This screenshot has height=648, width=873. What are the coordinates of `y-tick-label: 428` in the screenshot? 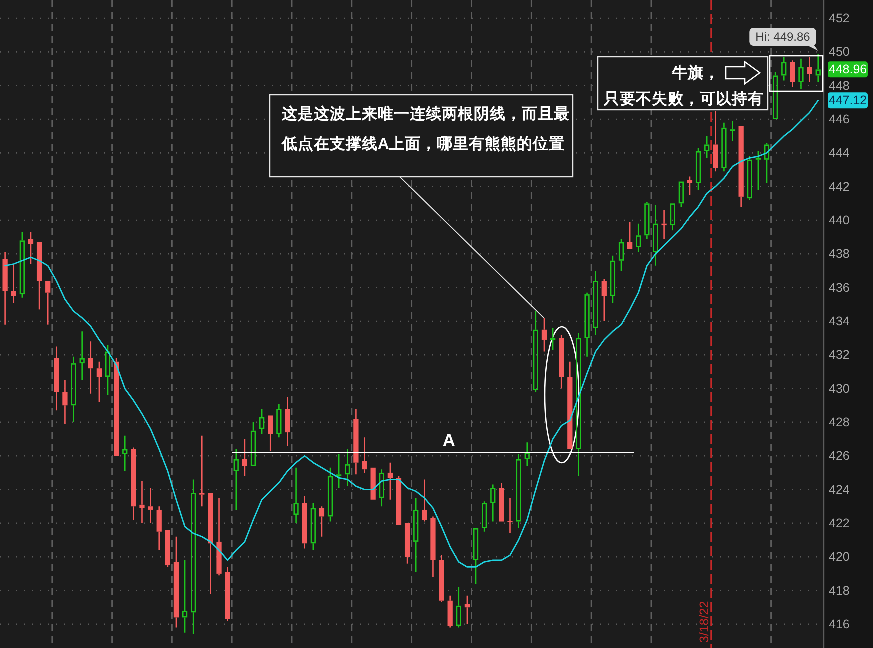 It's located at (839, 422).